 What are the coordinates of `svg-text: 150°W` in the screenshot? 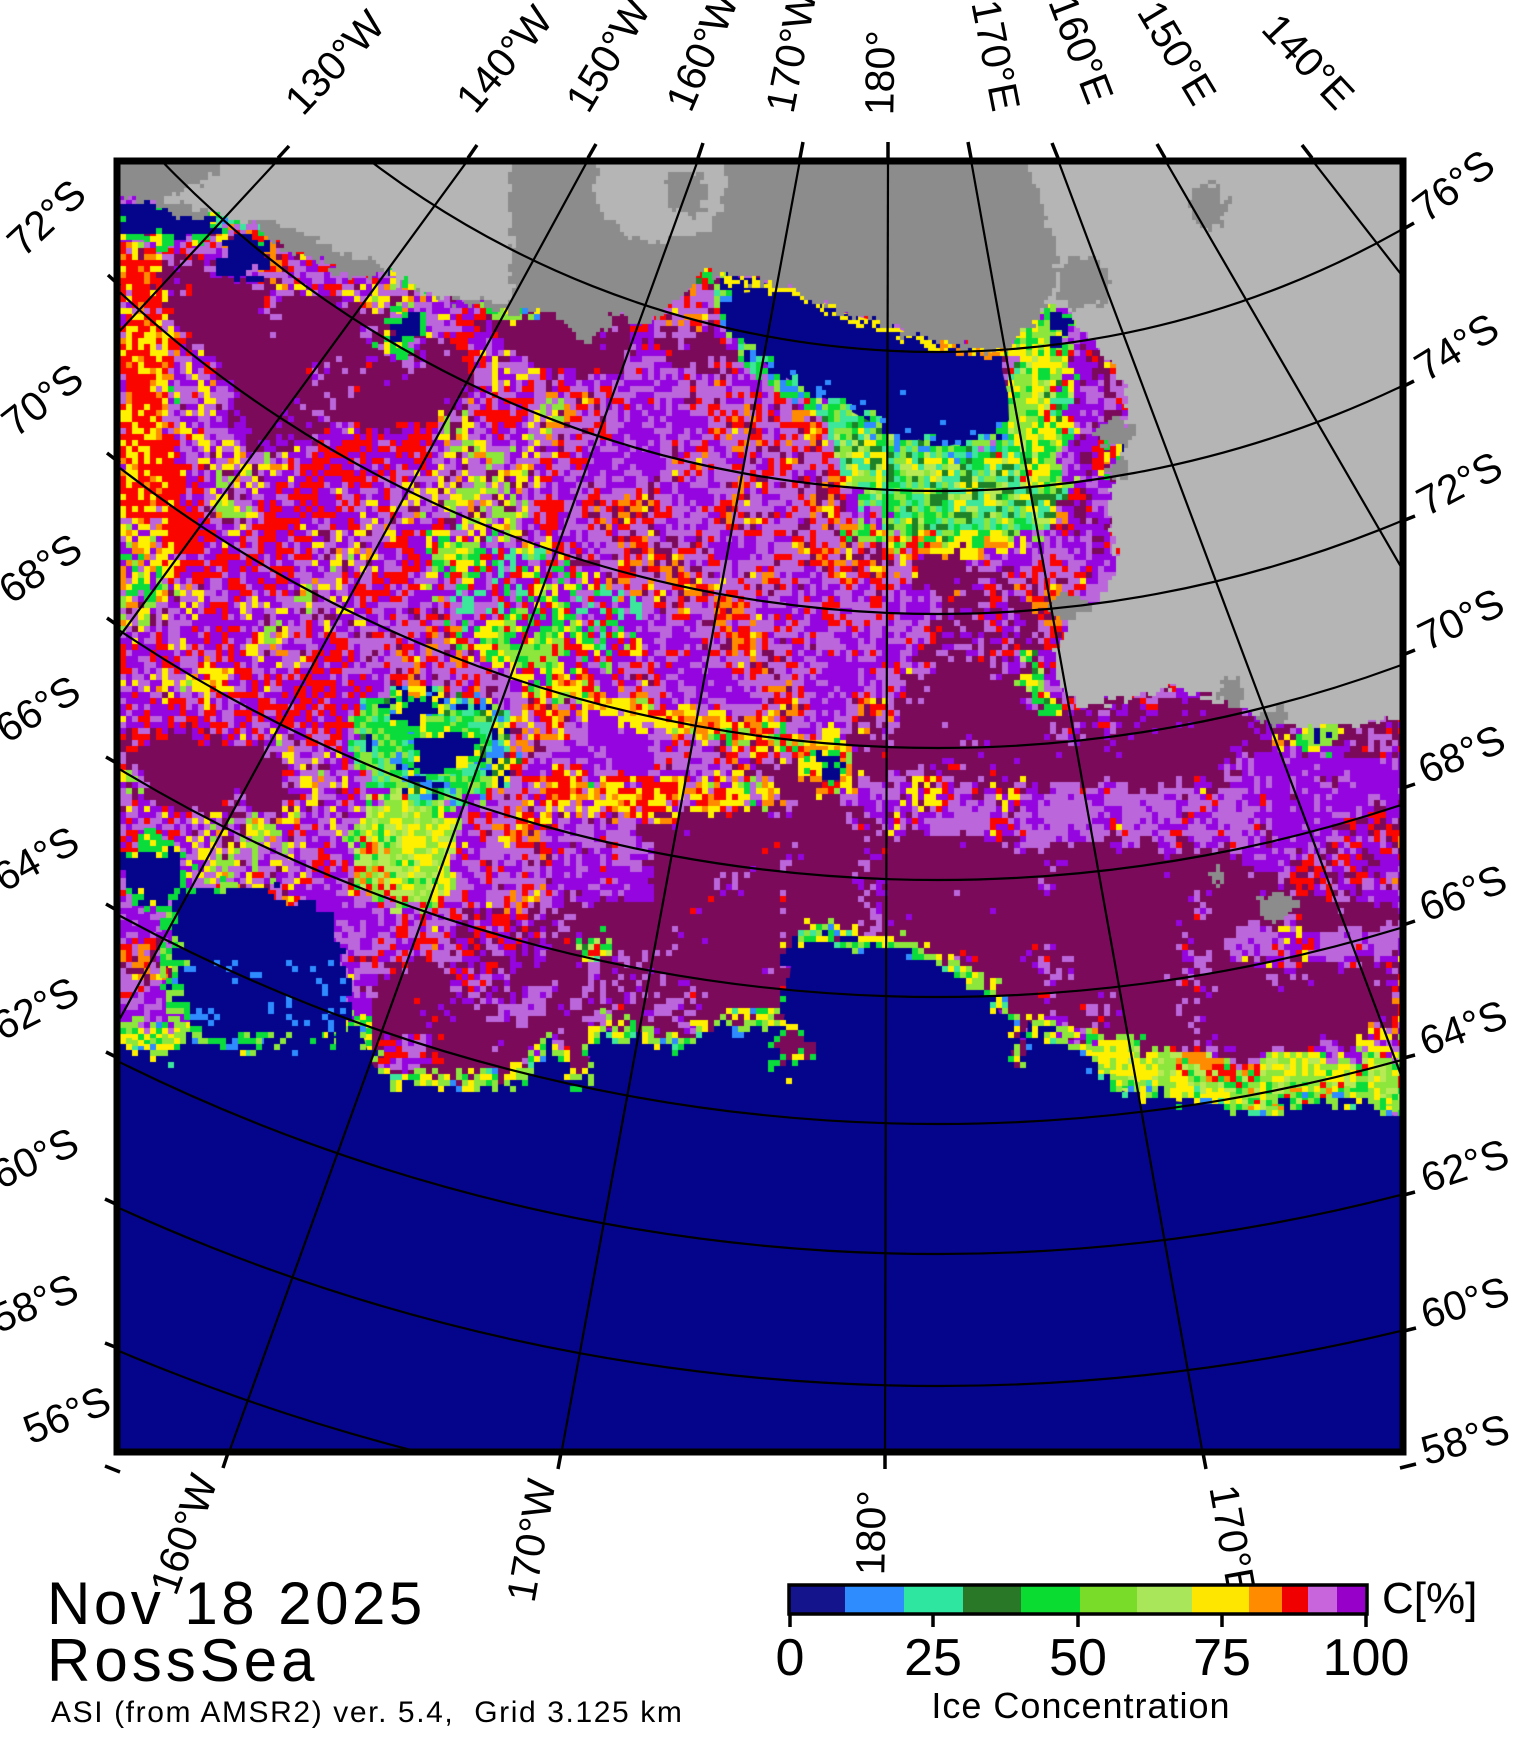 It's located at (607, 60).